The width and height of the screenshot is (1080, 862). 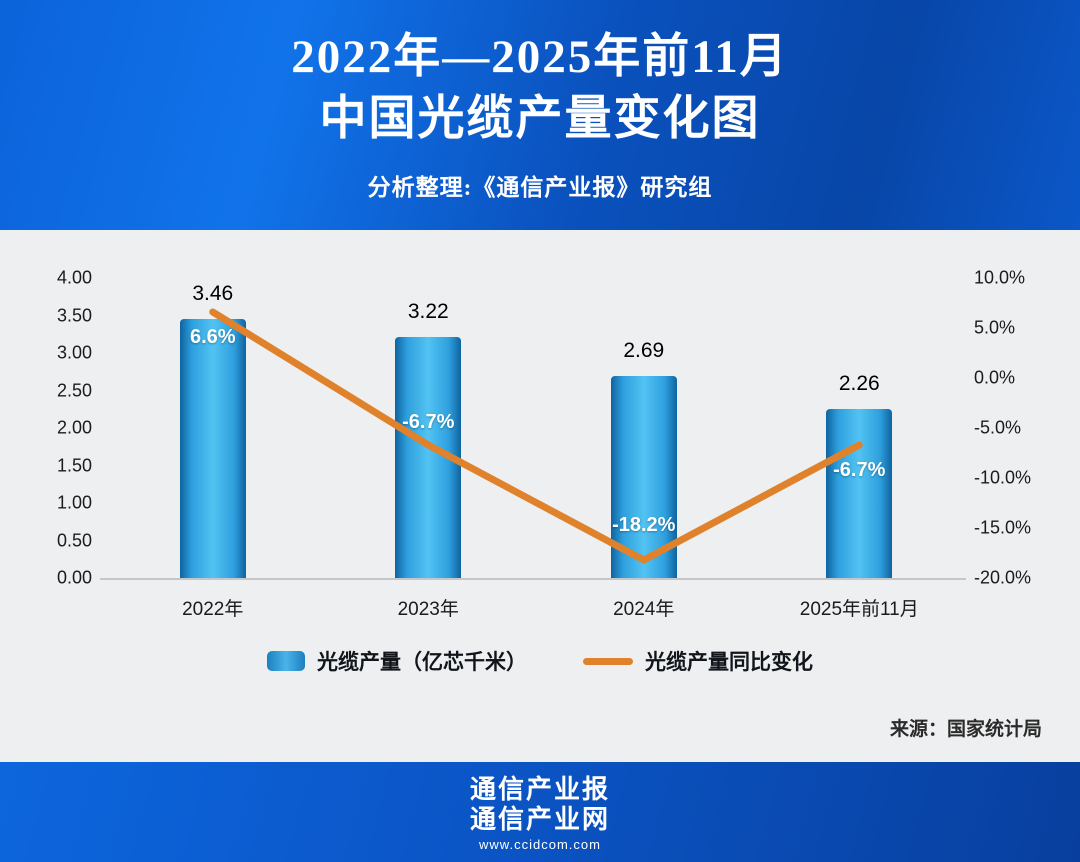 I want to click on source-note: 来源：国家统计局, so click(x=965, y=729).